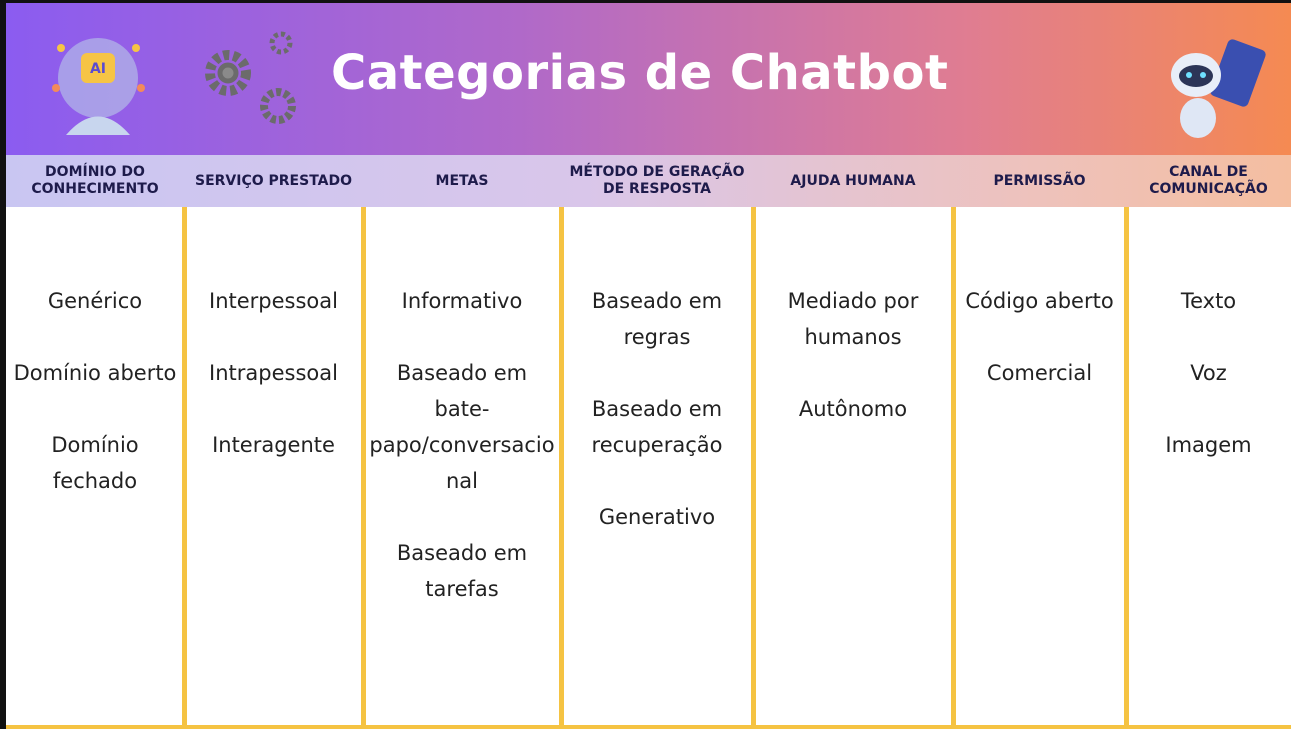  I want to click on category-item: Baseado em tarefas, so click(462, 571).